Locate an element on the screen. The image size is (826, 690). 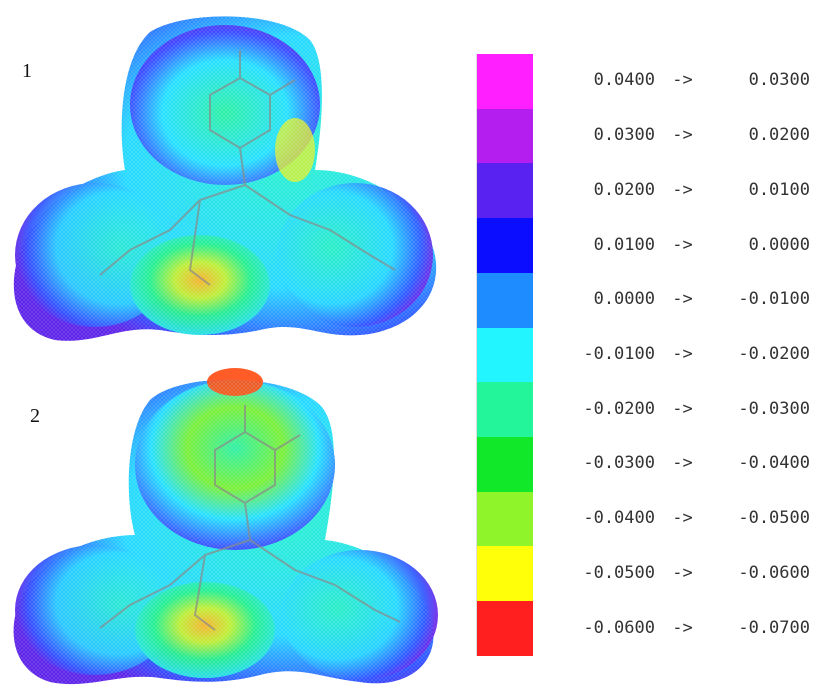
range-label: -0.0300 -> -0.0400 is located at coordinates (687, 463).